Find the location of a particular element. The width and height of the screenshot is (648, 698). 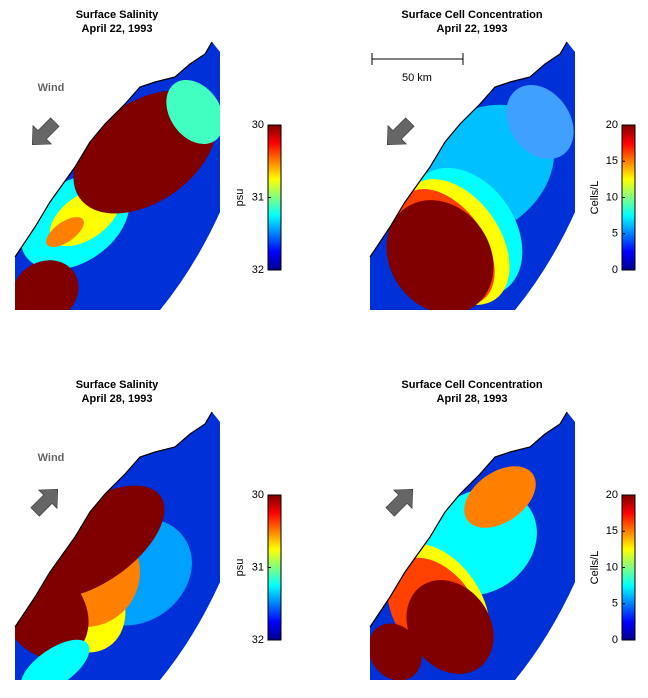

scale-label: 50 km is located at coordinates (417, 78).